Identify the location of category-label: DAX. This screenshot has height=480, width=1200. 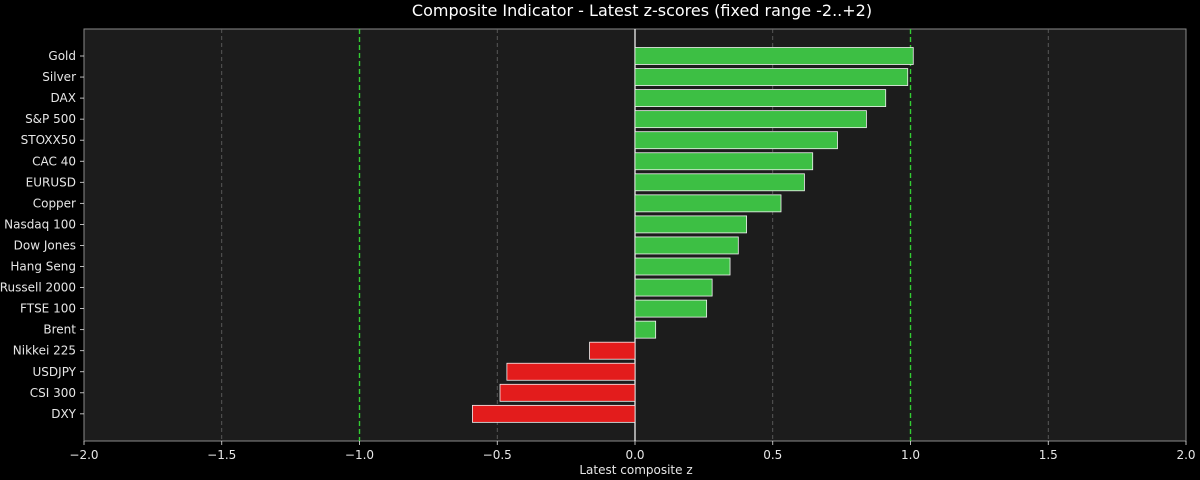
(63, 98).